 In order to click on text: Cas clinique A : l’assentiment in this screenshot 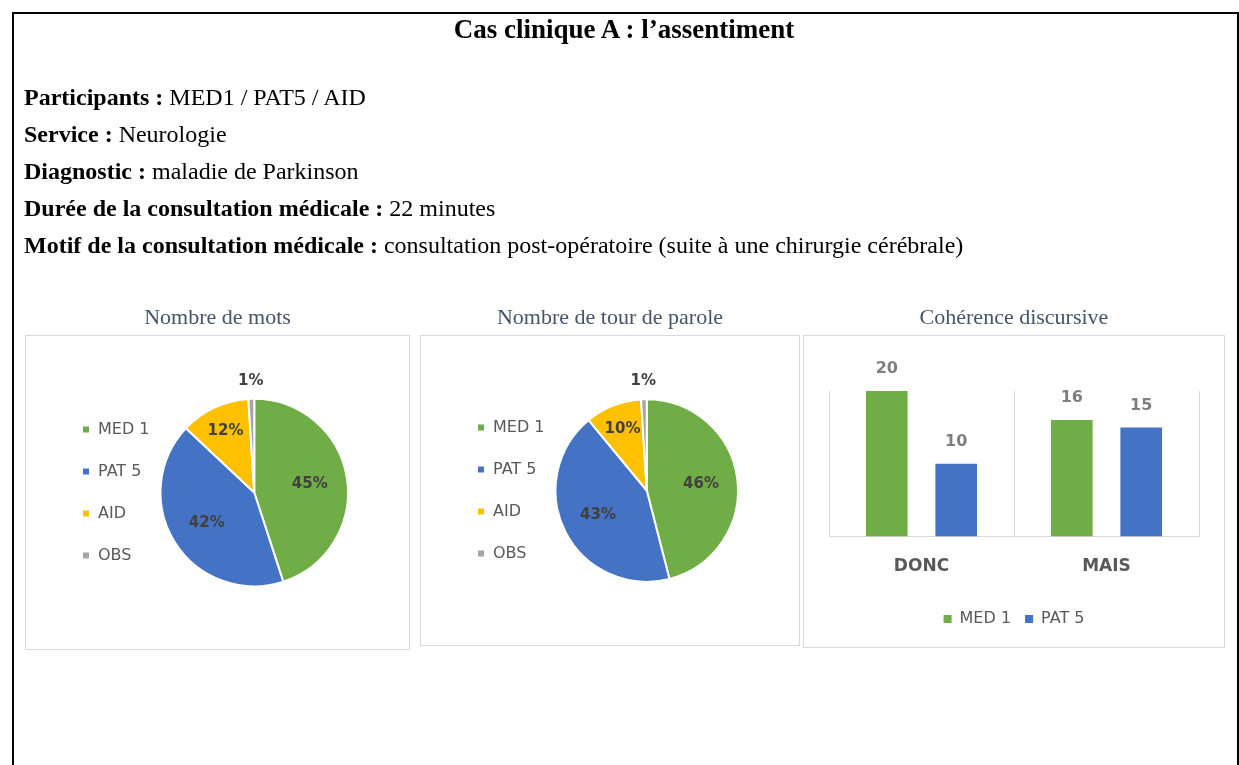, I will do `click(624, 29)`.